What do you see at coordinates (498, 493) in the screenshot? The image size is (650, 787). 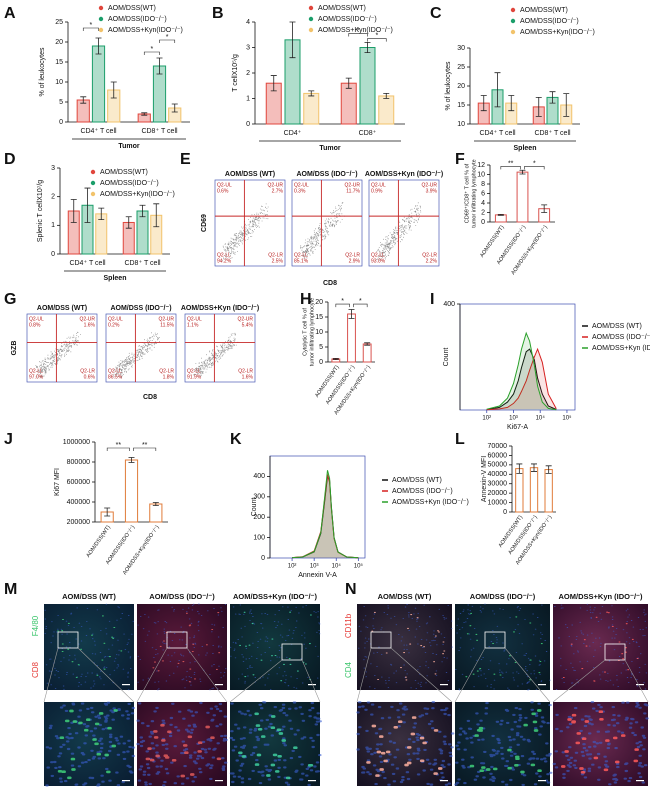 I see `y-tick-label: 20000` at bounding box center [498, 493].